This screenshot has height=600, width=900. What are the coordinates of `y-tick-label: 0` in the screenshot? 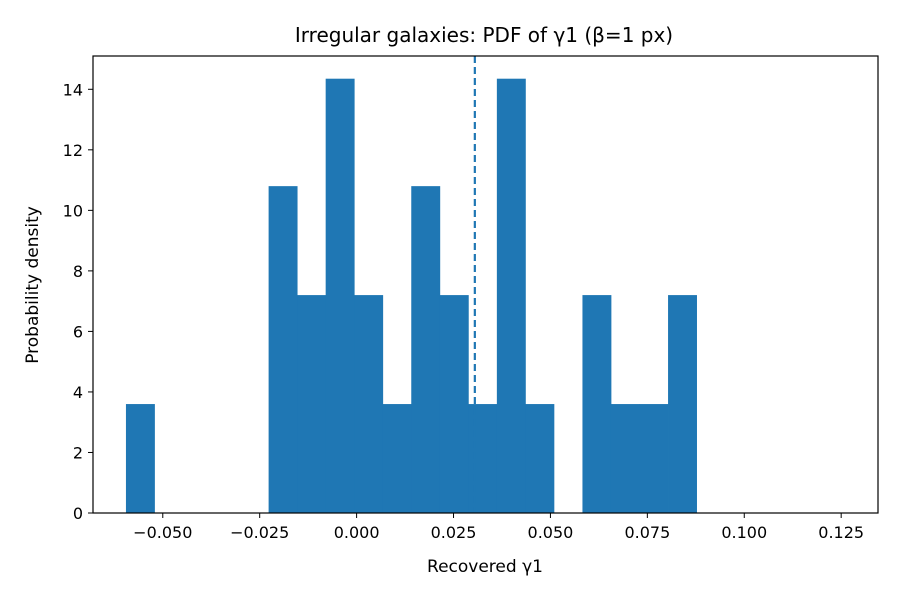 It's located at (78, 513).